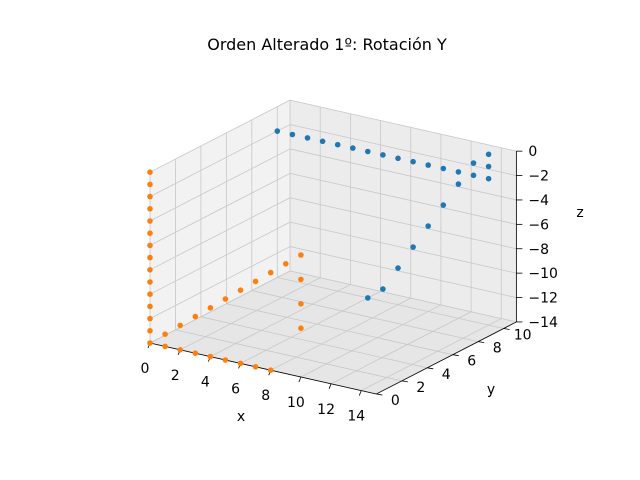 Image resolution: width=640 pixels, height=480 pixels. What do you see at coordinates (471, 362) in the screenshot?
I see `y-tick-label: 6` at bounding box center [471, 362].